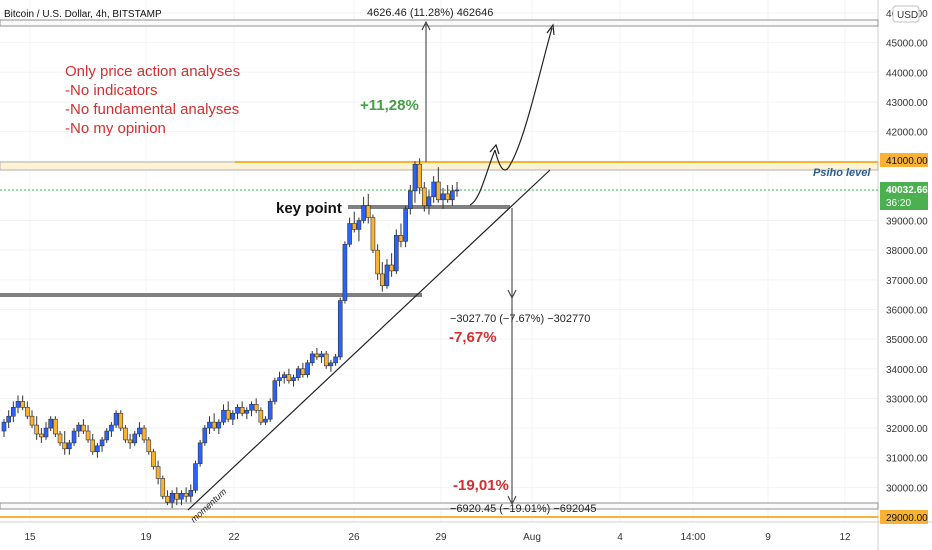 The width and height of the screenshot is (932, 550). What do you see at coordinates (152, 71) in the screenshot?
I see `note-line-1: Only price action analyses` at bounding box center [152, 71].